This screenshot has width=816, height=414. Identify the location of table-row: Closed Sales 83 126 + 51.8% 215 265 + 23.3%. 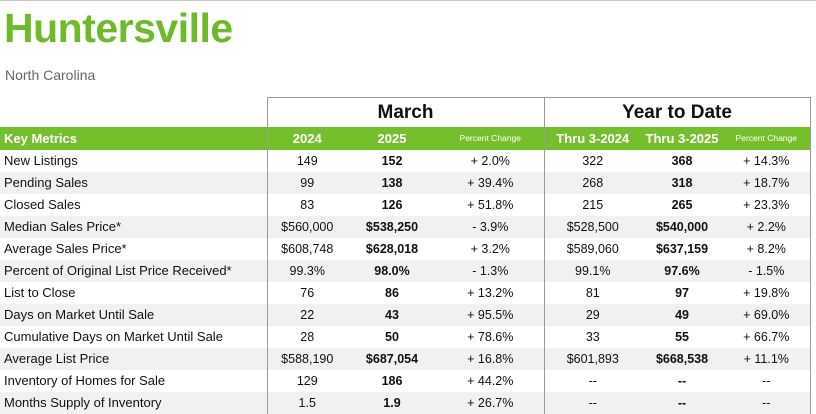
(405, 205).